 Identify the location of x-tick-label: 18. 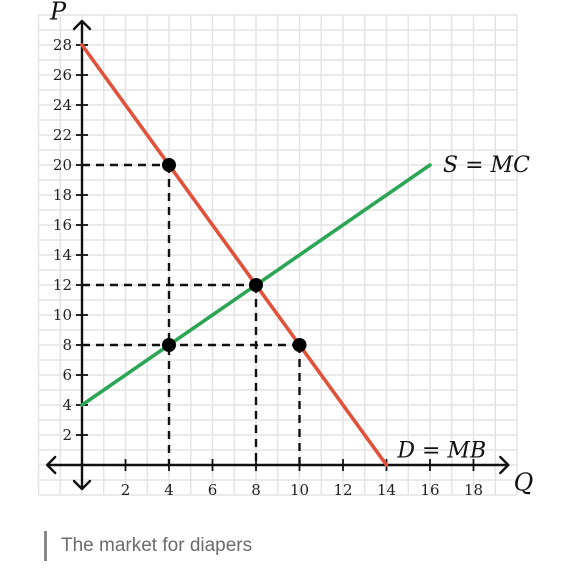
(473, 490).